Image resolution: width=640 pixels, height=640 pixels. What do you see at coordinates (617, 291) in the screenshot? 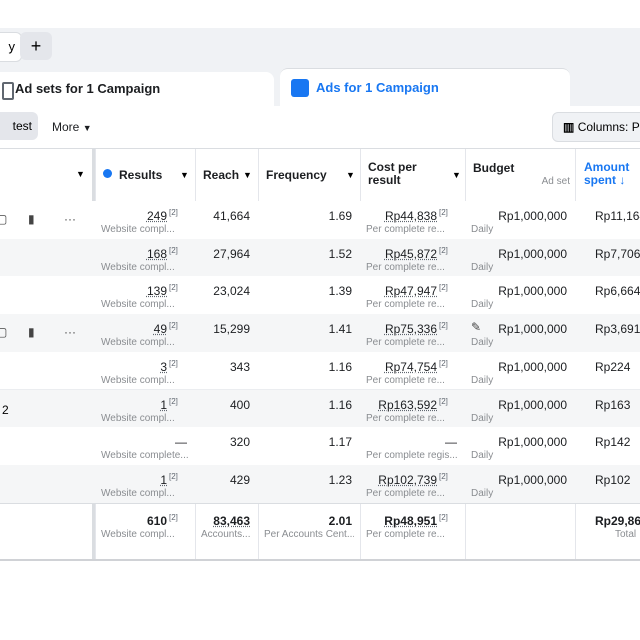
I see `cell-value: Rp6,664` at bounding box center [617, 291].